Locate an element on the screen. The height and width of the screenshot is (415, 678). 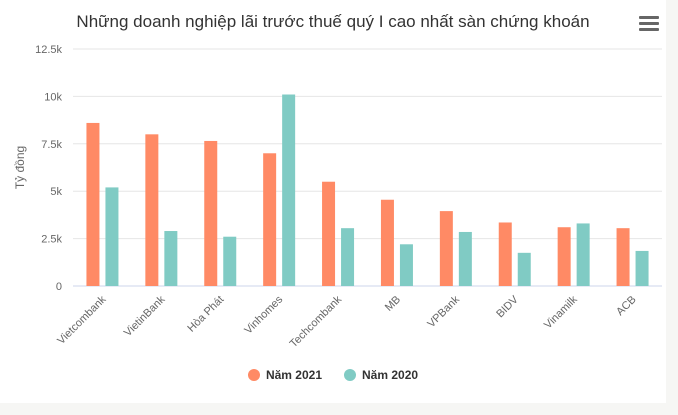
y-tick-label: 7.5k is located at coordinates (51, 145).